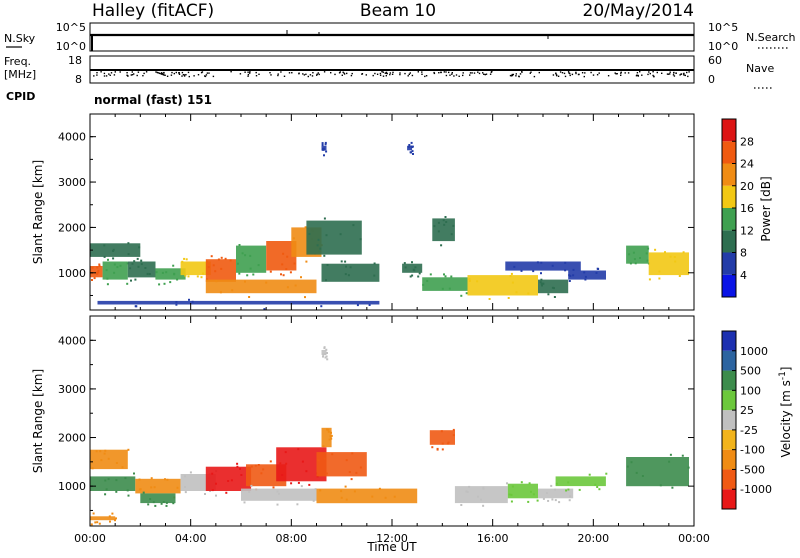  I want to click on station-title: Halley (fitACF), so click(153, 11).